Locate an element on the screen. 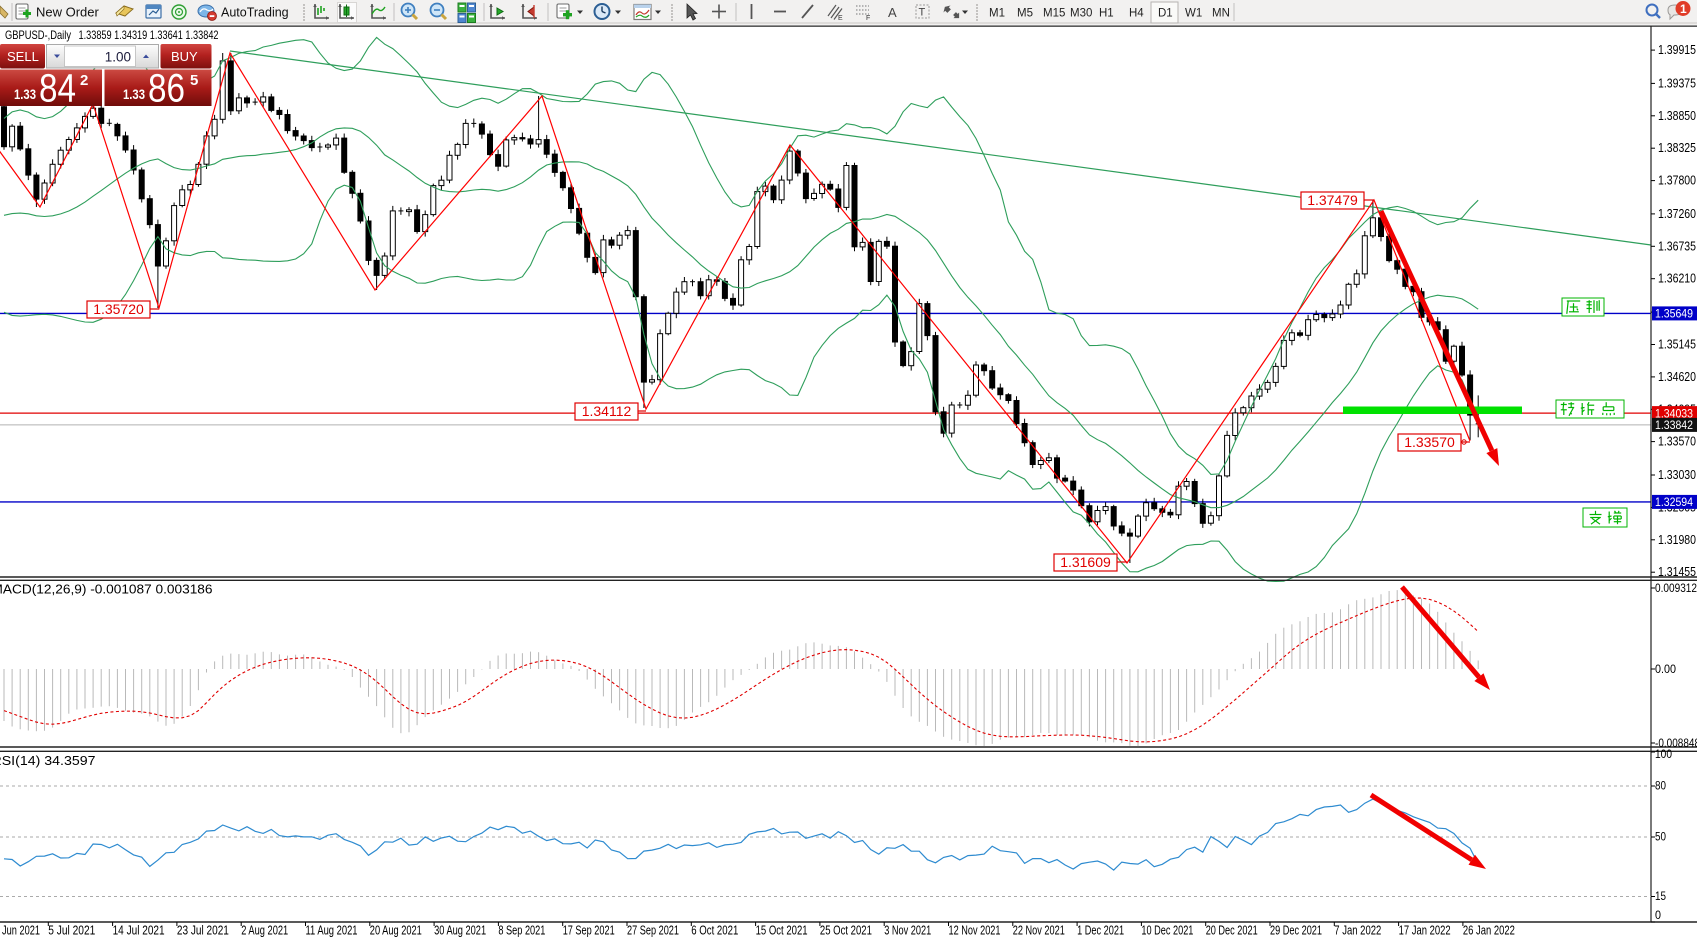  svg-text: 20 Aug 2021 is located at coordinates (396, 931).